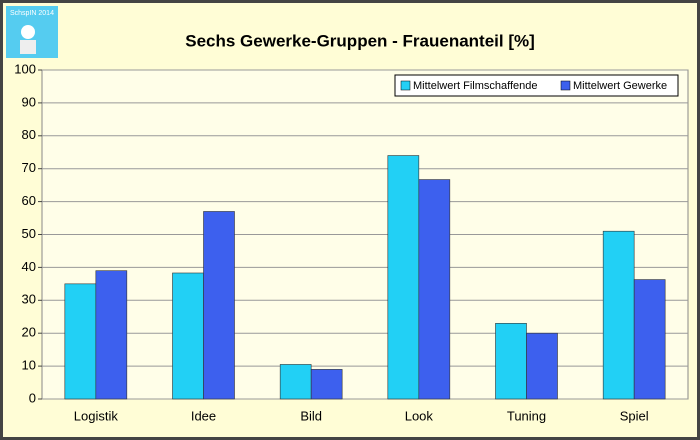 This screenshot has height=440, width=700. Describe the element at coordinates (203, 415) in the screenshot. I see `x-tick-label: Idee` at that location.